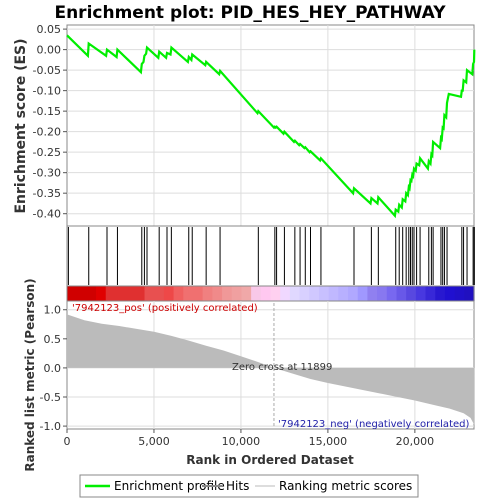  Describe the element at coordinates (373, 424) in the screenshot. I see `negative-annotation: '7942123_neg' (negatively correlated)` at that location.